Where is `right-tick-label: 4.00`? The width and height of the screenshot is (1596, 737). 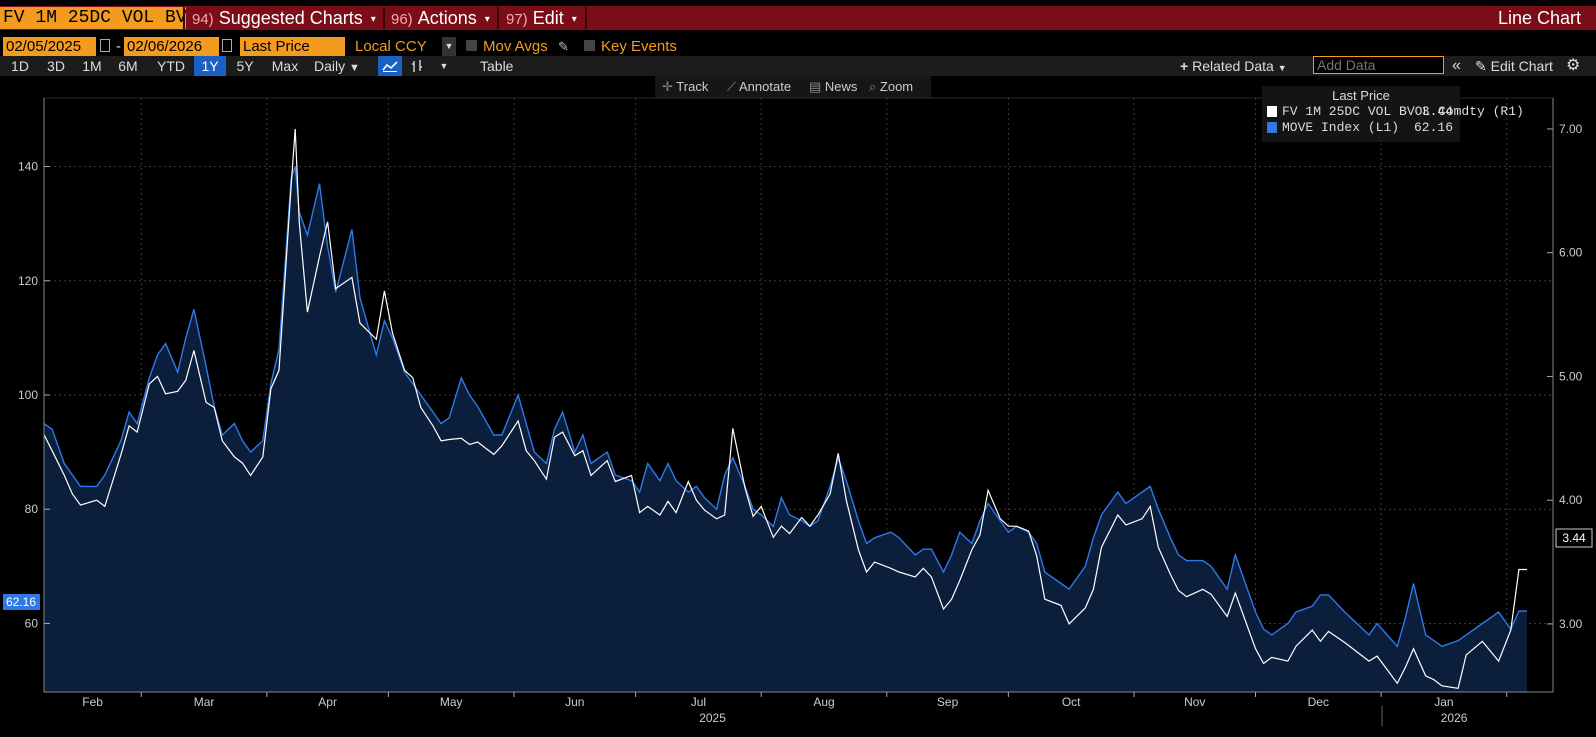
right-tick-label: 4.00 is located at coordinates (1571, 500).